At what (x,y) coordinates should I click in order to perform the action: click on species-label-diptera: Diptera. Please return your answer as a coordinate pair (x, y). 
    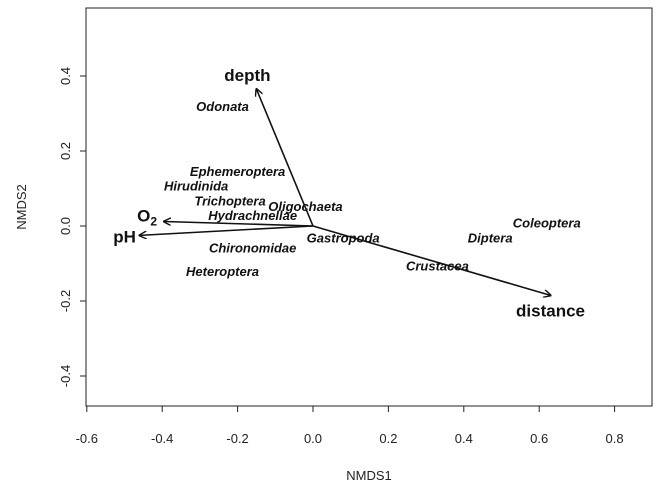
    Looking at the image, I should click on (490, 237).